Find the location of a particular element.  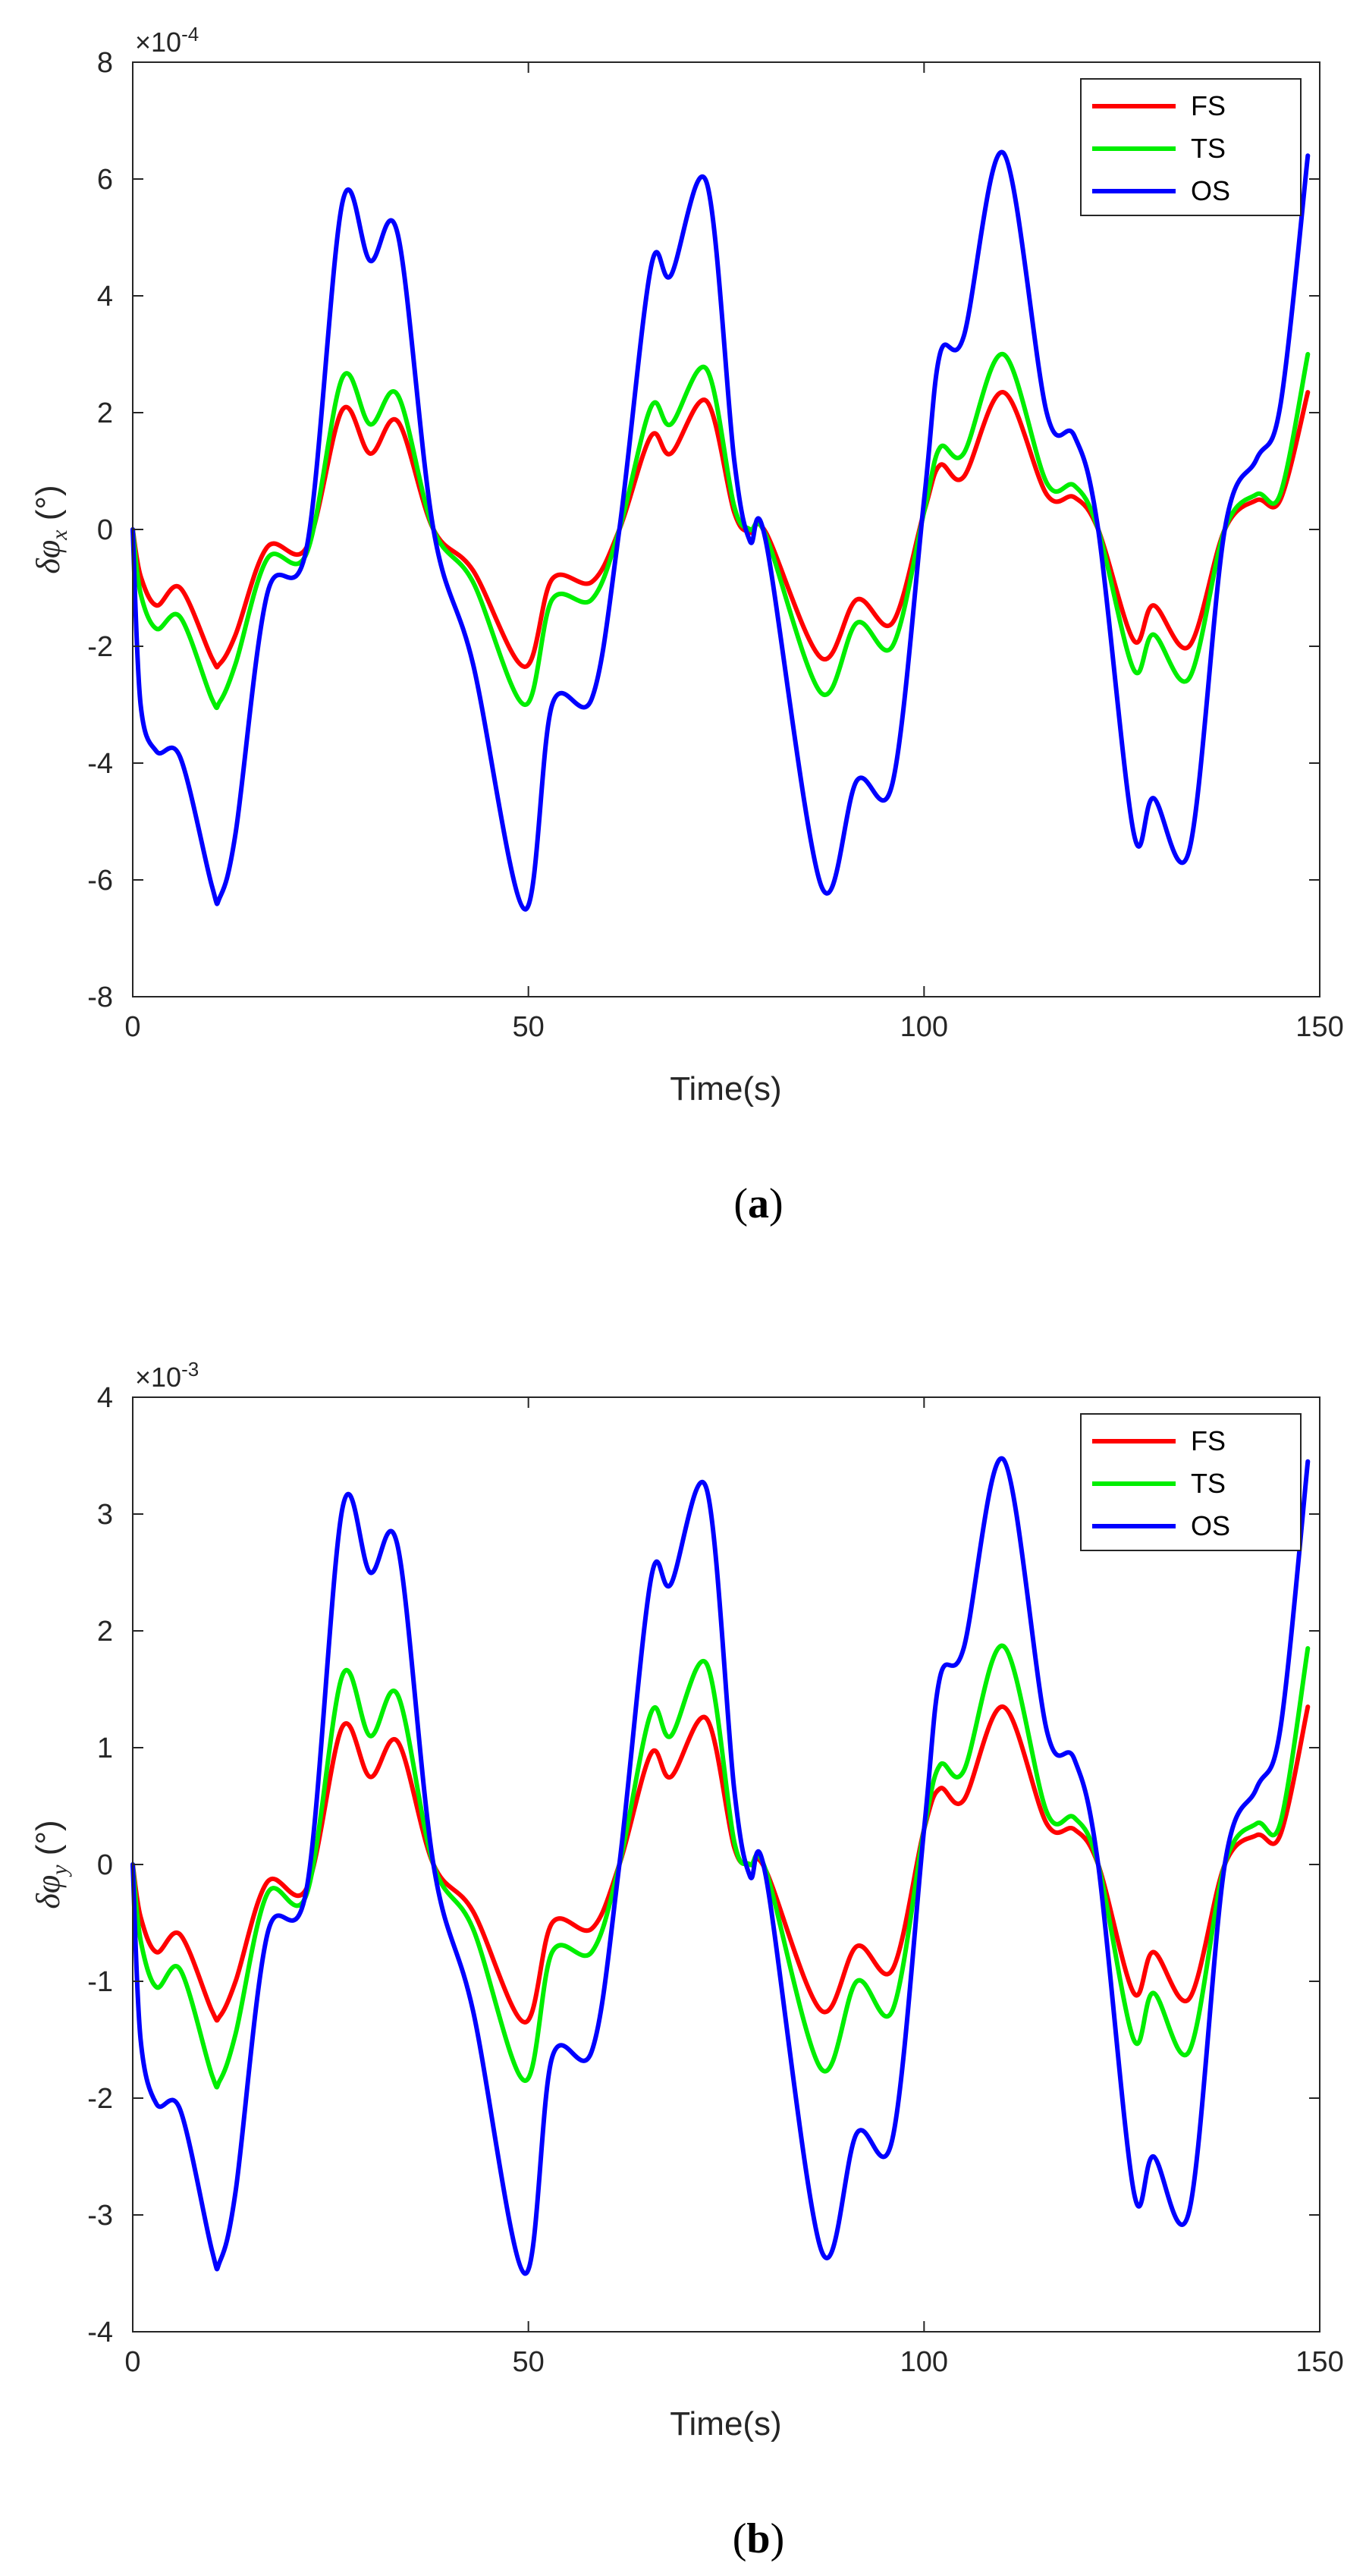

chart-b-xtick-label: 50 is located at coordinates (529, 2362).